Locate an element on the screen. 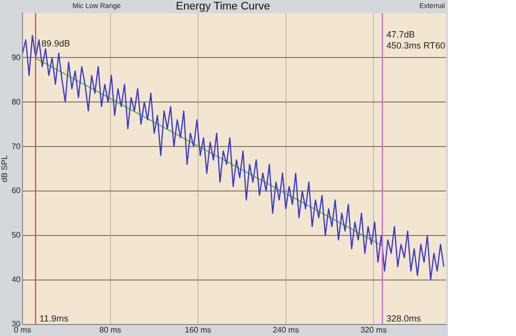 The image size is (516, 336). annotation: 450.3ms RT60 is located at coordinates (416, 45).